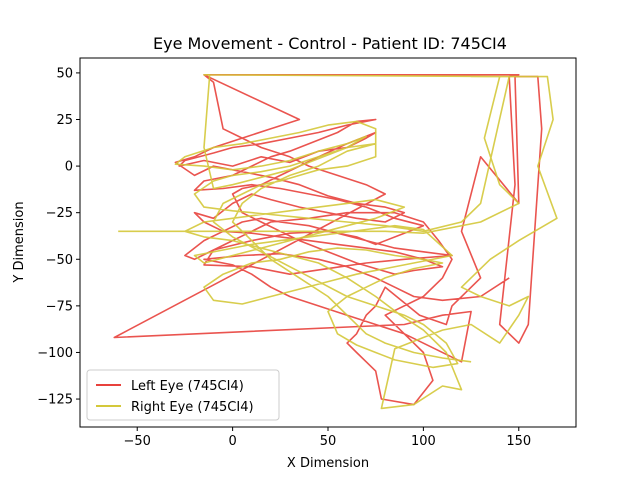  Describe the element at coordinates (64, 73) in the screenshot. I see `y-tick-label: 50` at that location.